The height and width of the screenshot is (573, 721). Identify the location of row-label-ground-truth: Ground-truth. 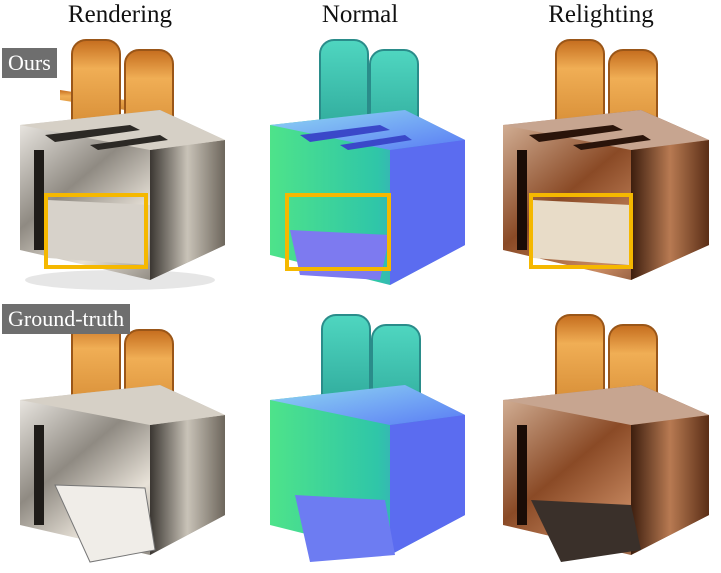
(66, 319).